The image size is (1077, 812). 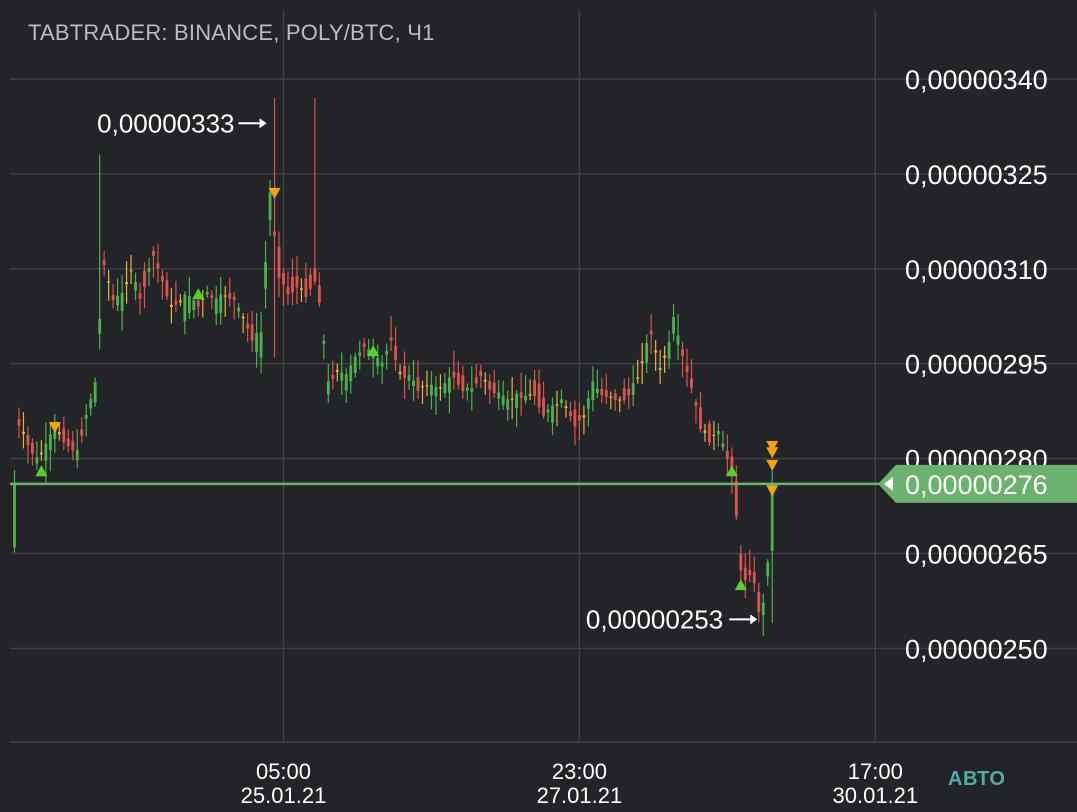 What do you see at coordinates (876, 795) in the screenshot?
I see `x-tick-date: 30.01.21` at bounding box center [876, 795].